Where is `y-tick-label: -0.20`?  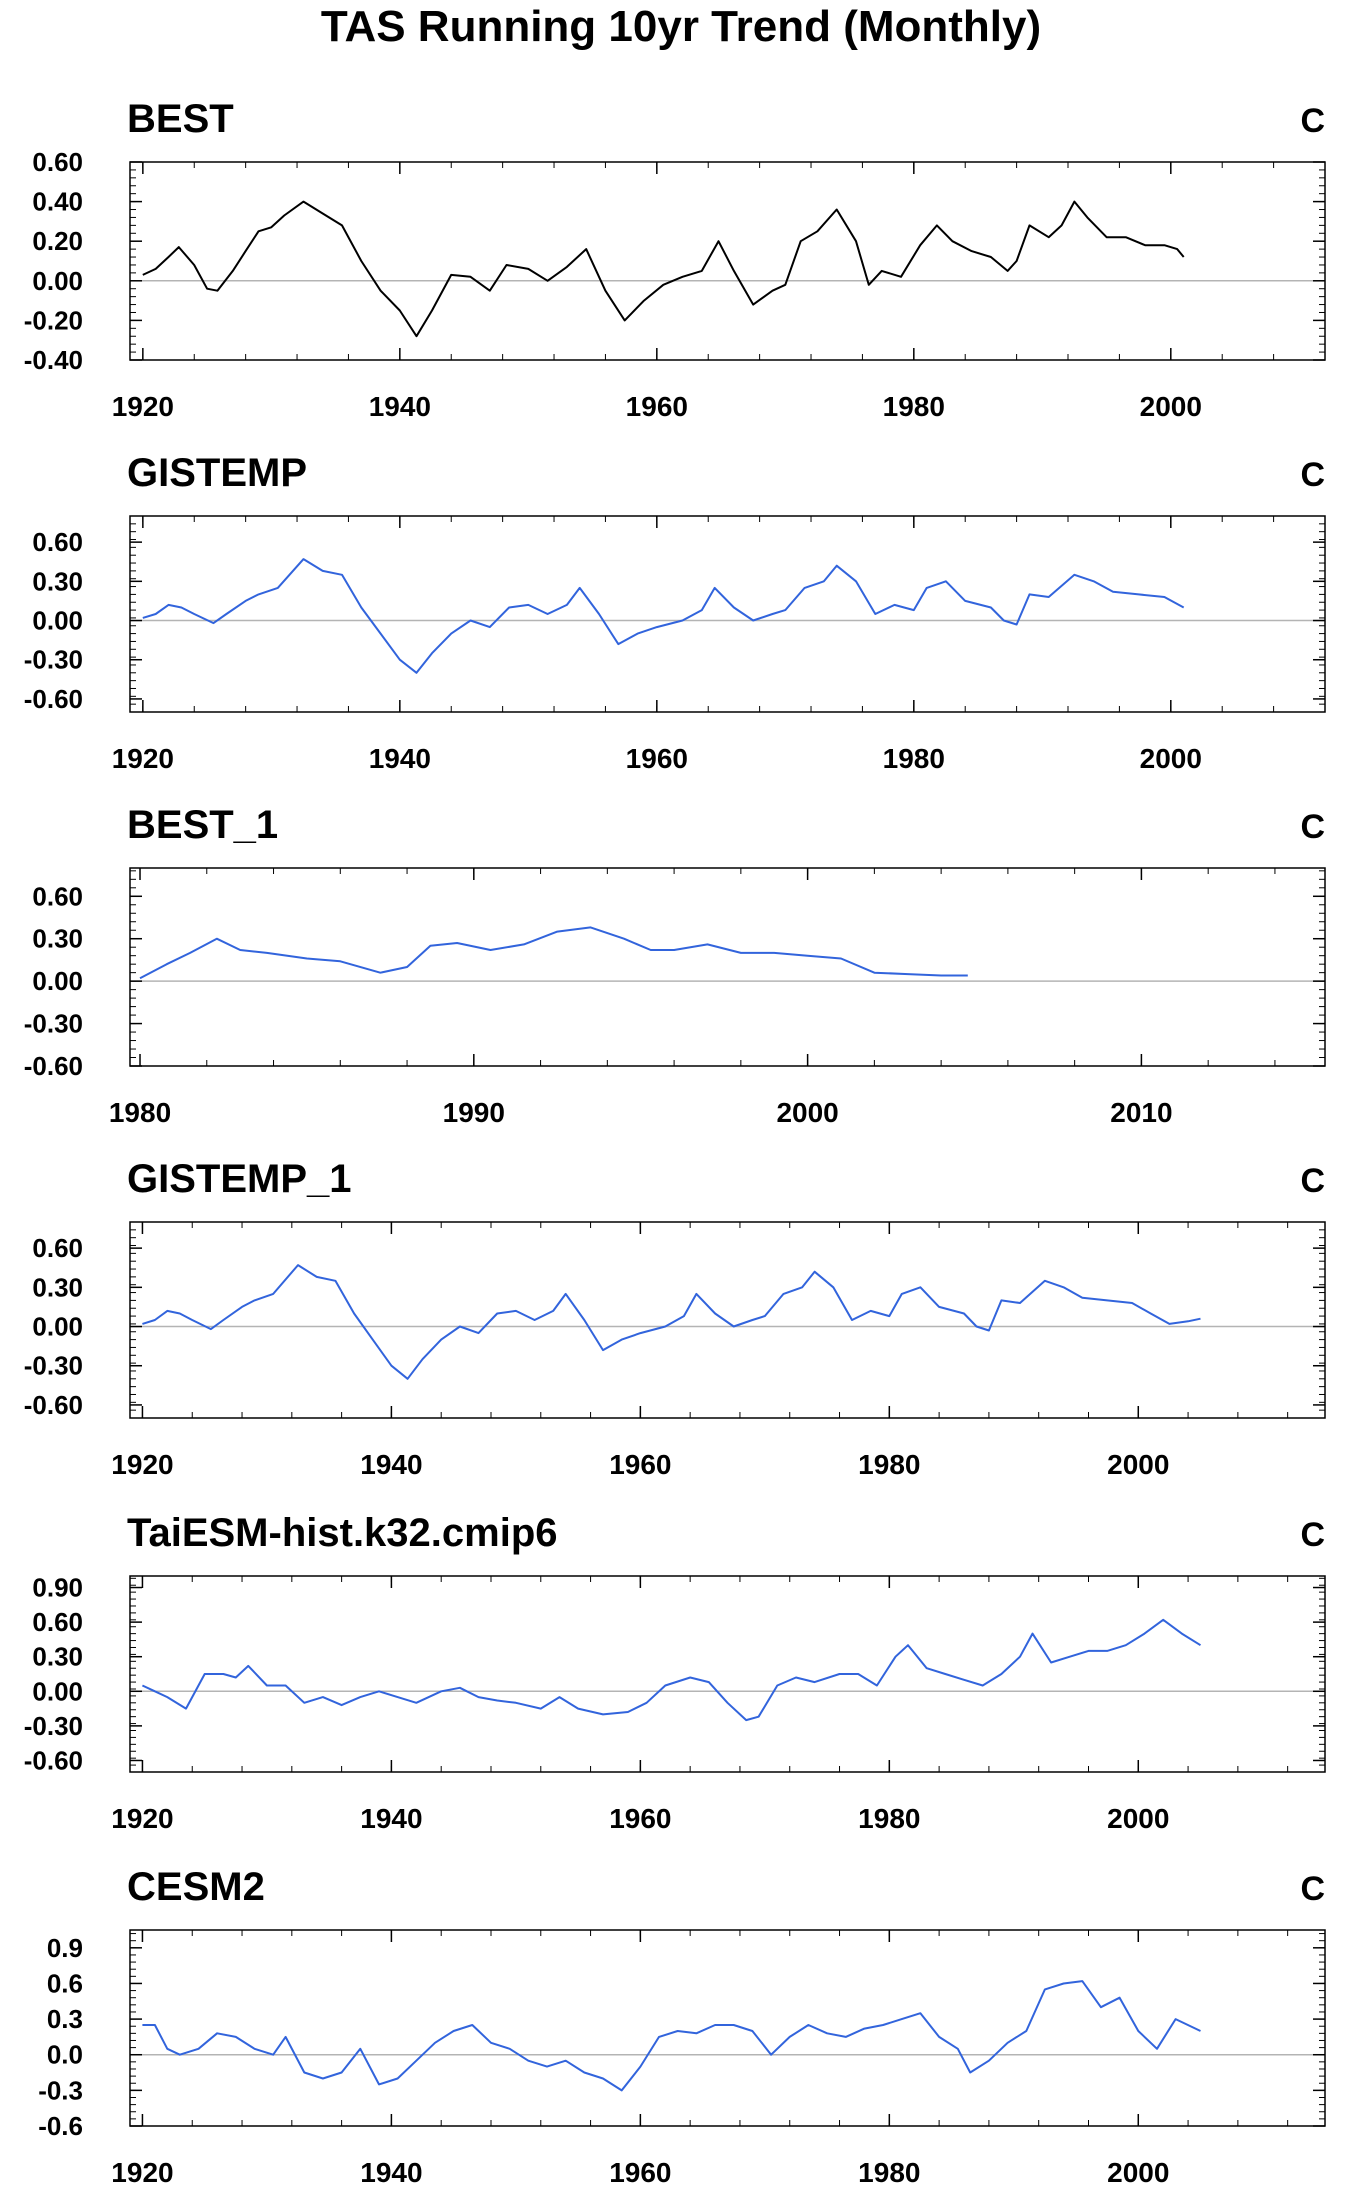 y-tick-label: -0.20 is located at coordinates (53, 320).